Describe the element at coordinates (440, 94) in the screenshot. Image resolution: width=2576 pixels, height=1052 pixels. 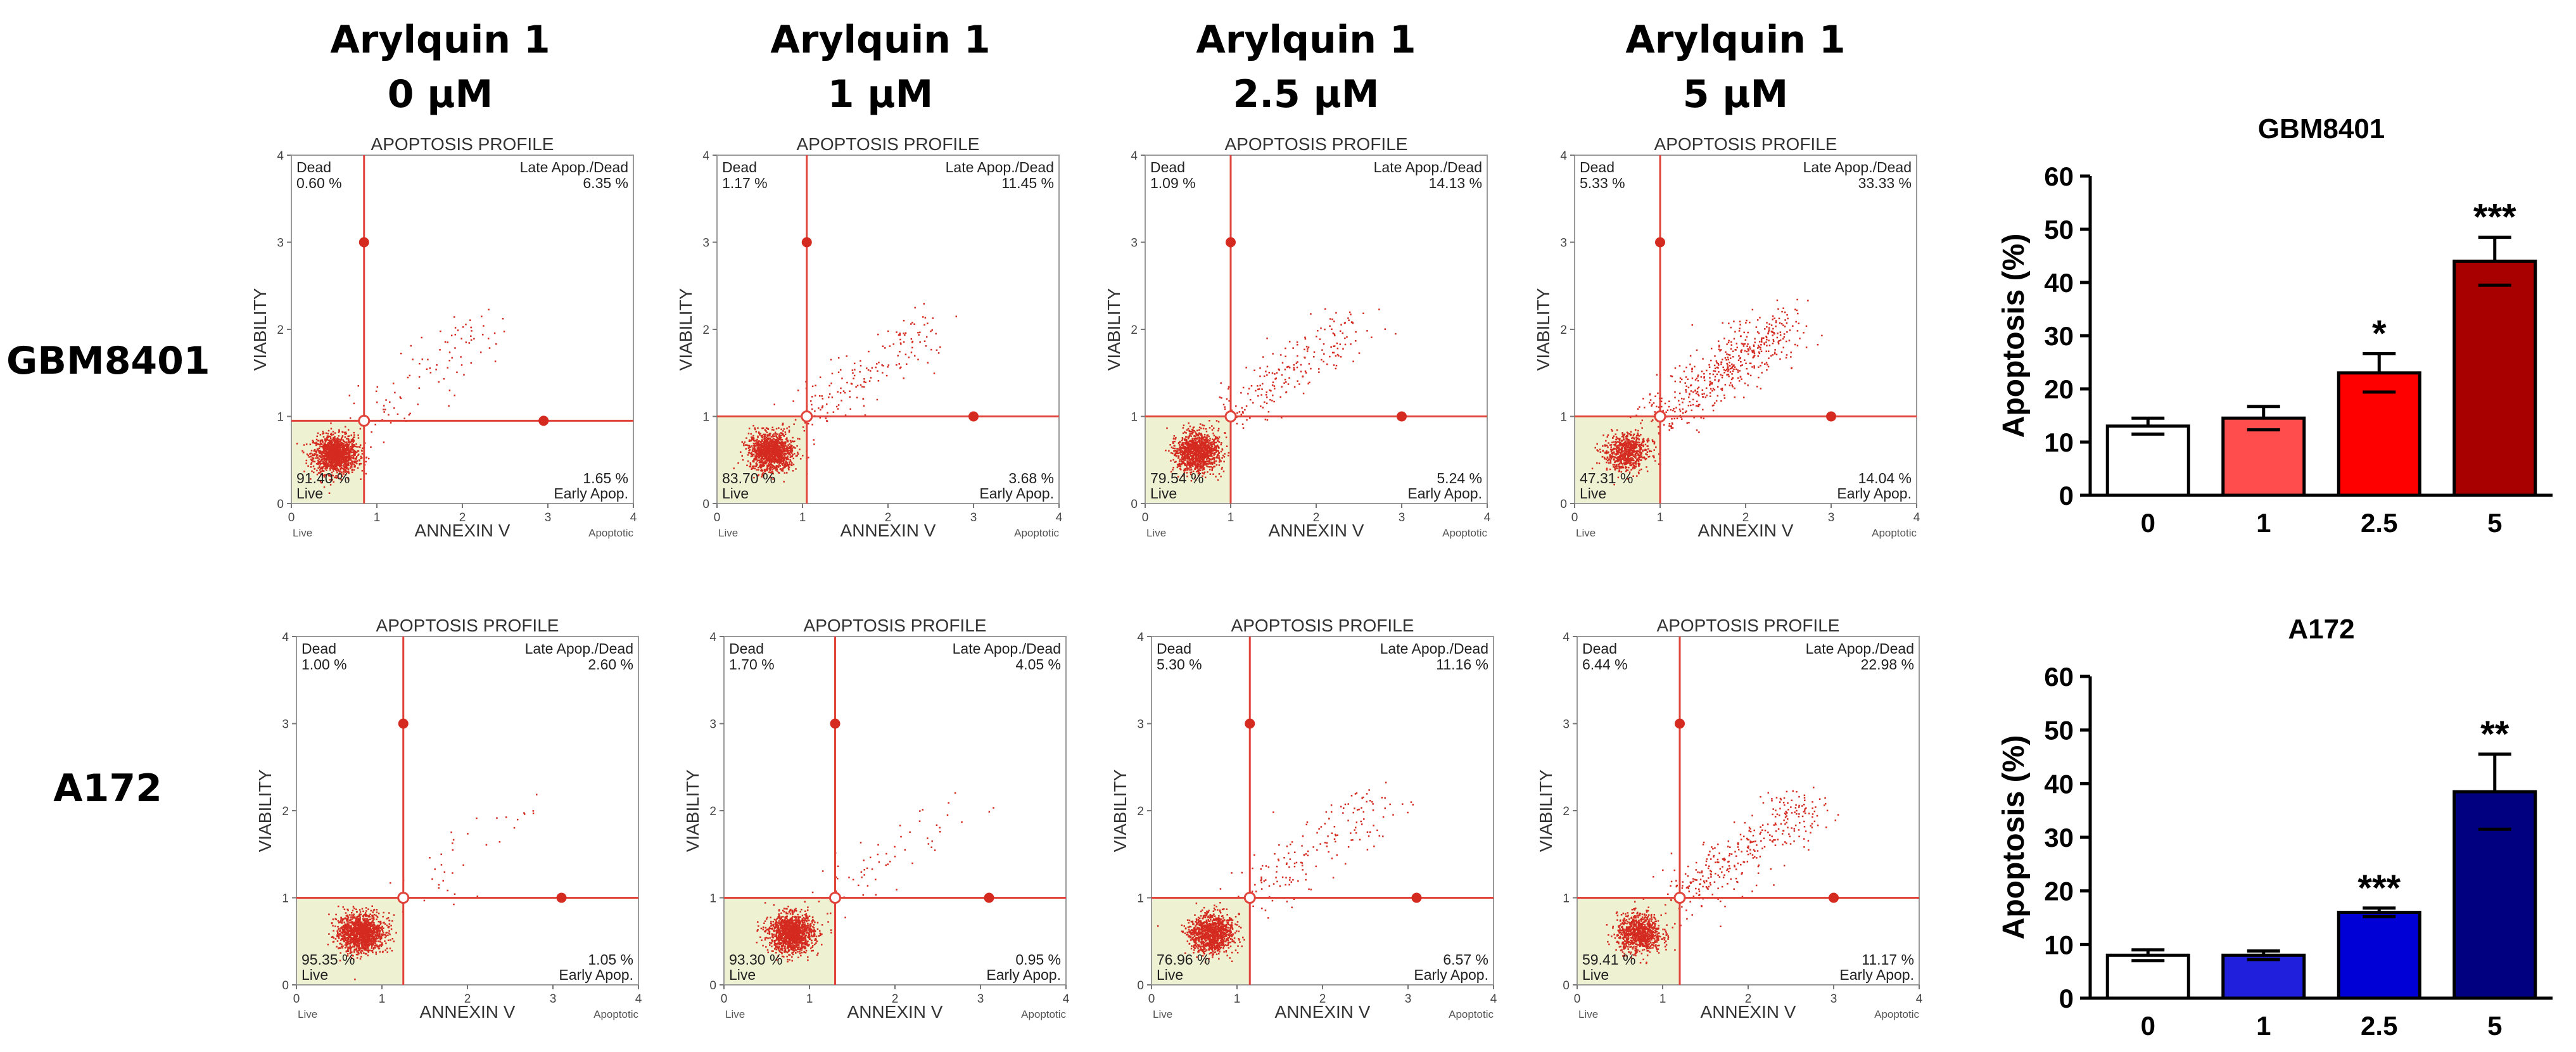
I see `column-header-line2: 0 µM` at that location.